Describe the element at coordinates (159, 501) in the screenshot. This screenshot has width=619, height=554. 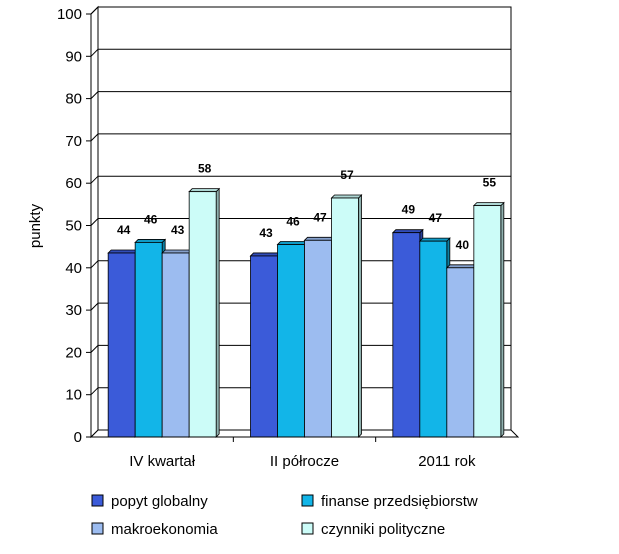
I see `legend-label: popyt globalny` at that location.